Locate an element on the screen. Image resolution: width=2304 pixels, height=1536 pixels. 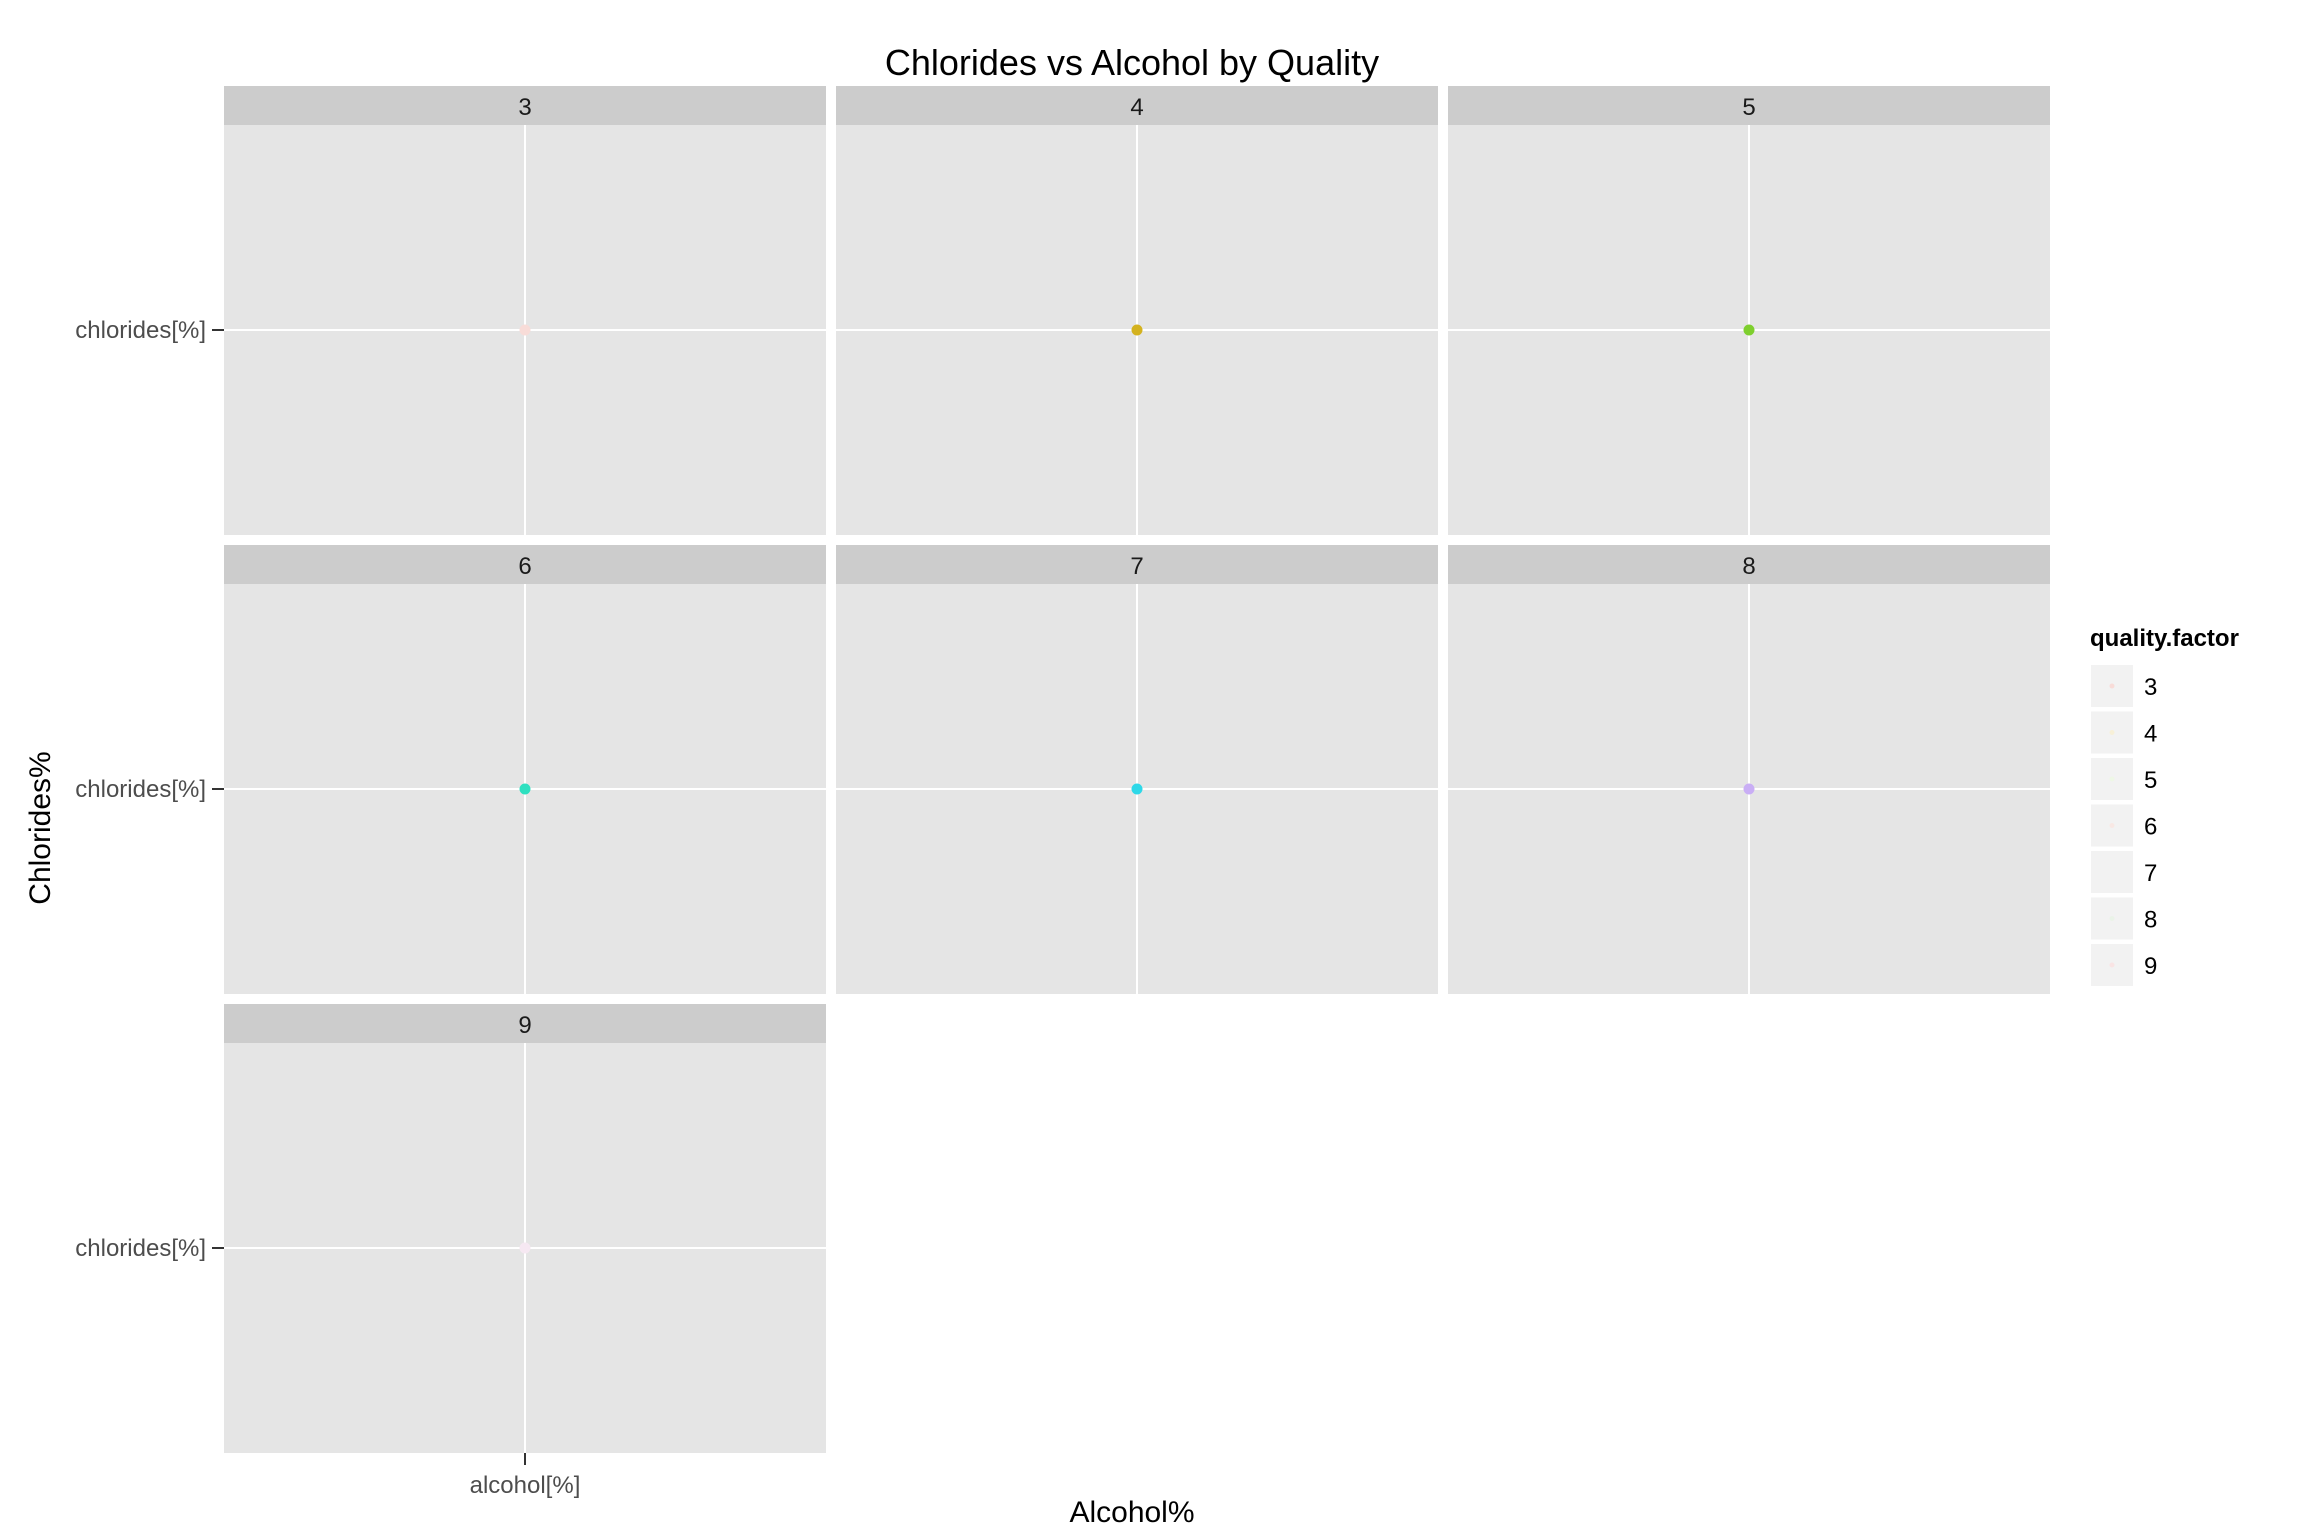
facet-strip-label: 5 is located at coordinates (1748, 107).